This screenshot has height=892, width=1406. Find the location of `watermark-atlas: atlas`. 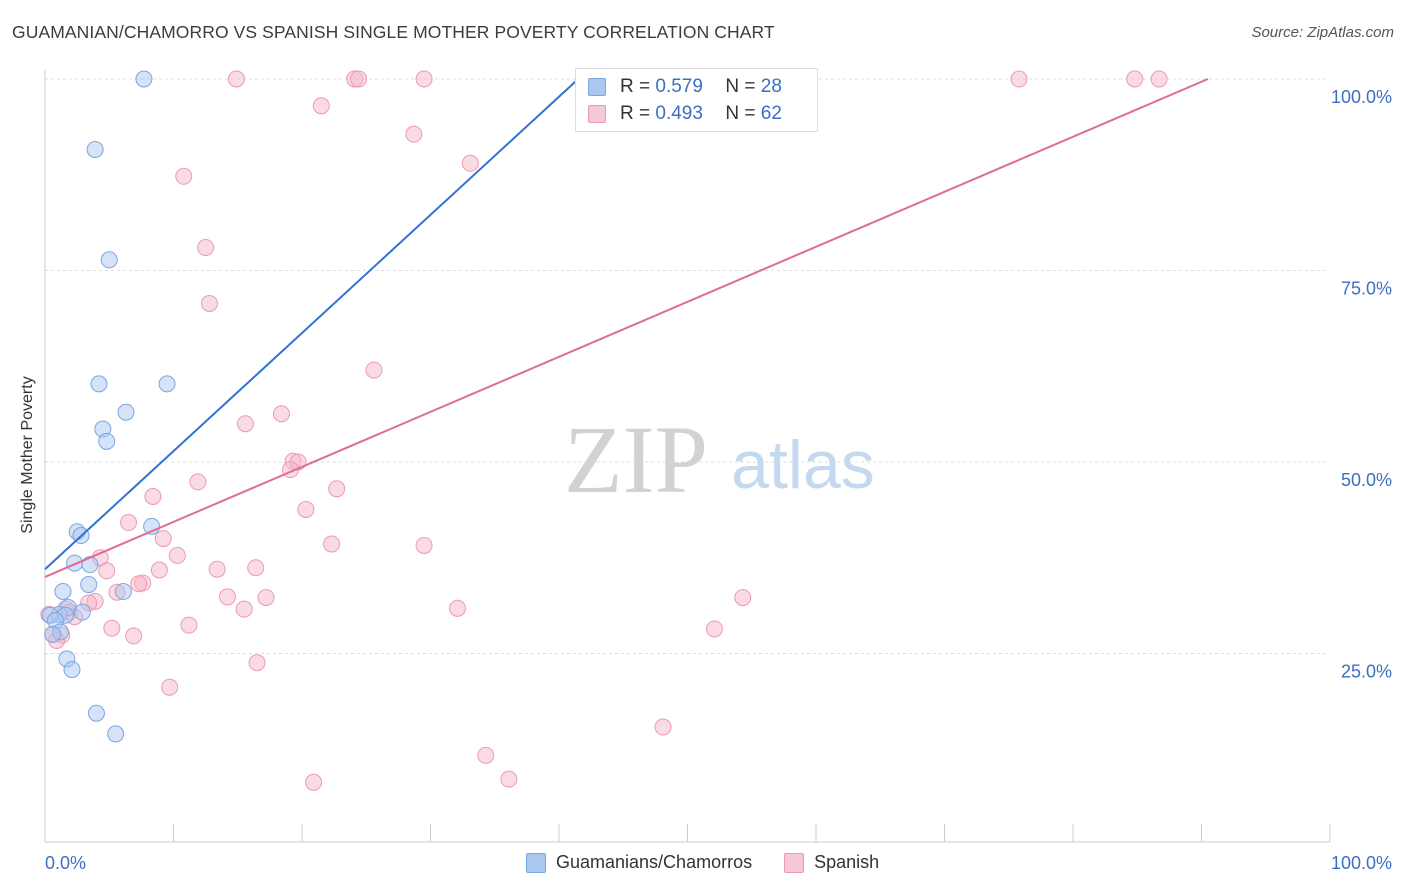

watermark-atlas: atlas is located at coordinates (803, 465).